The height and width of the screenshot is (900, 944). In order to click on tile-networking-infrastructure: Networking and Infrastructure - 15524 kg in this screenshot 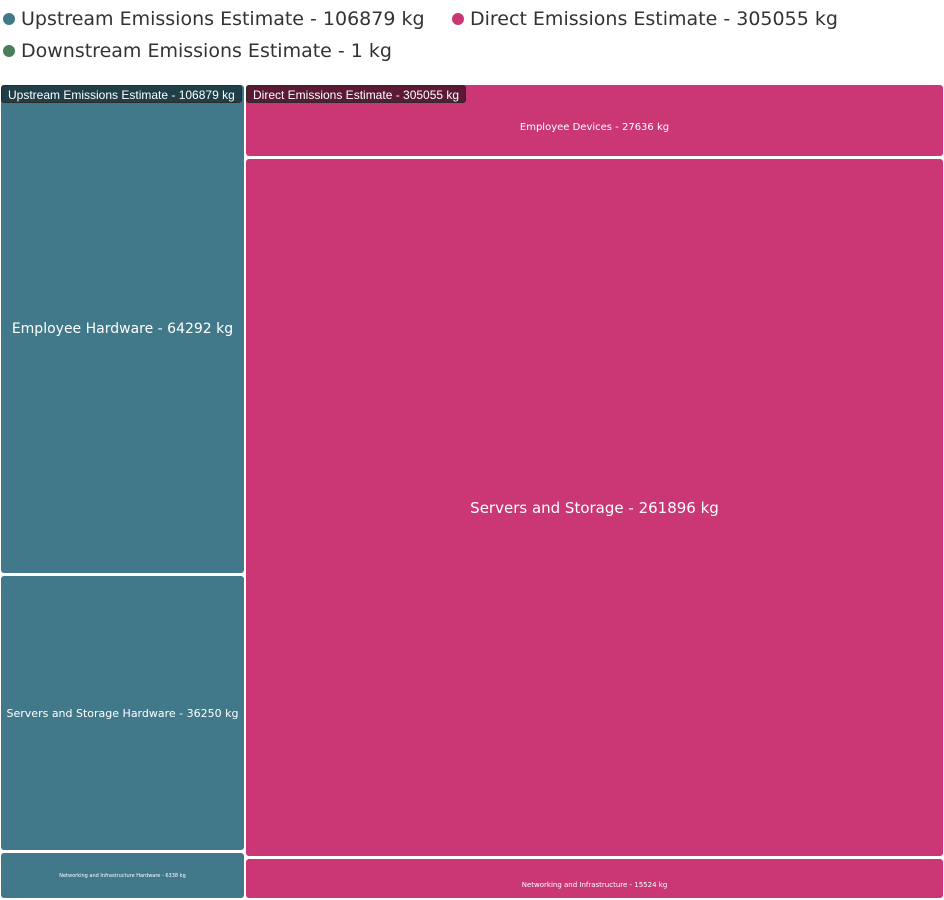, I will do `click(594, 878)`.